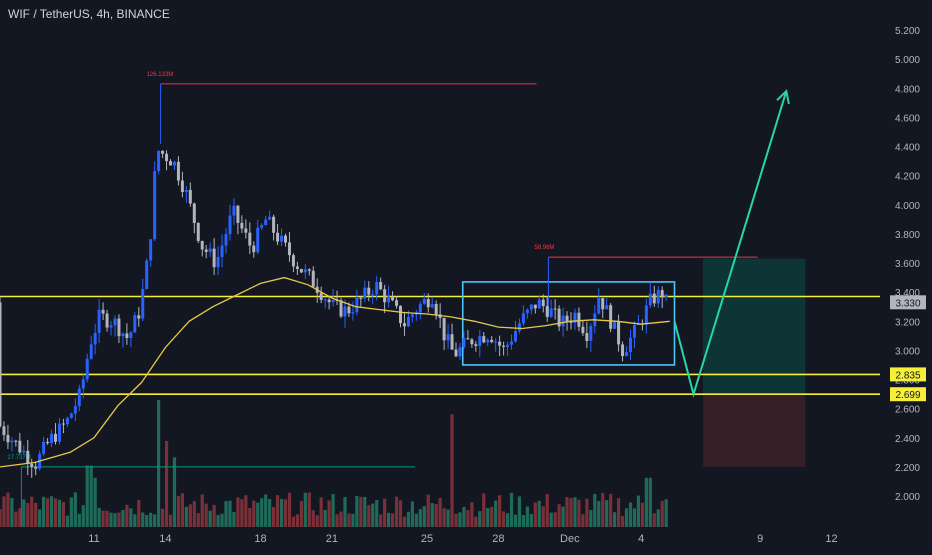 The image size is (932, 555). I want to click on y-tick-label: 4.200, so click(907, 177).